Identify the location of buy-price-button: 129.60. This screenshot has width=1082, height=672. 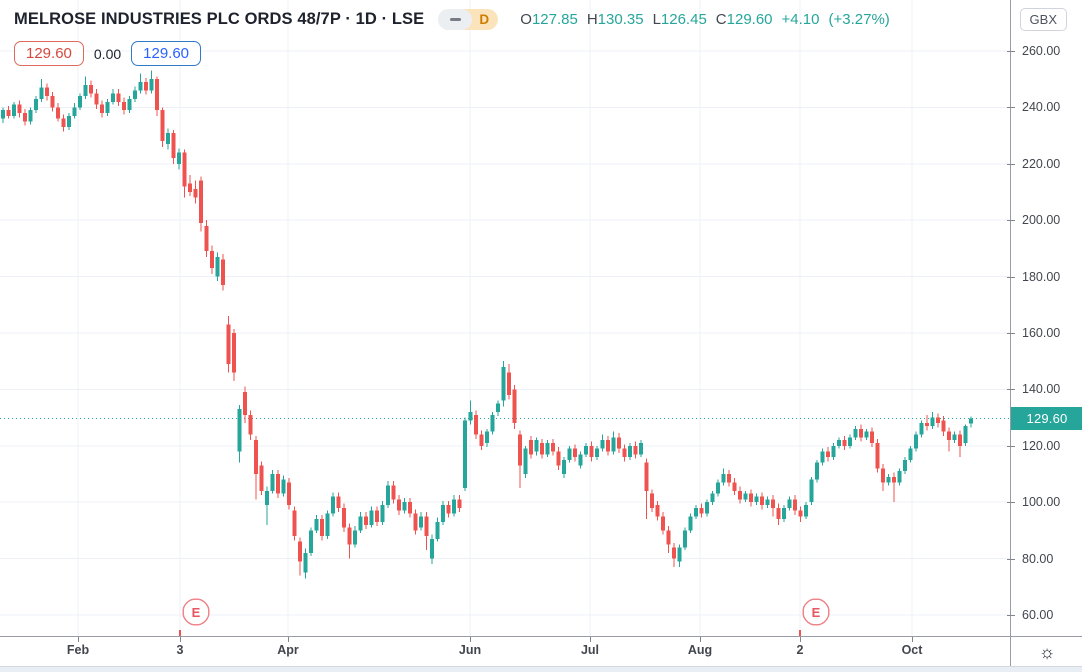
(166, 53).